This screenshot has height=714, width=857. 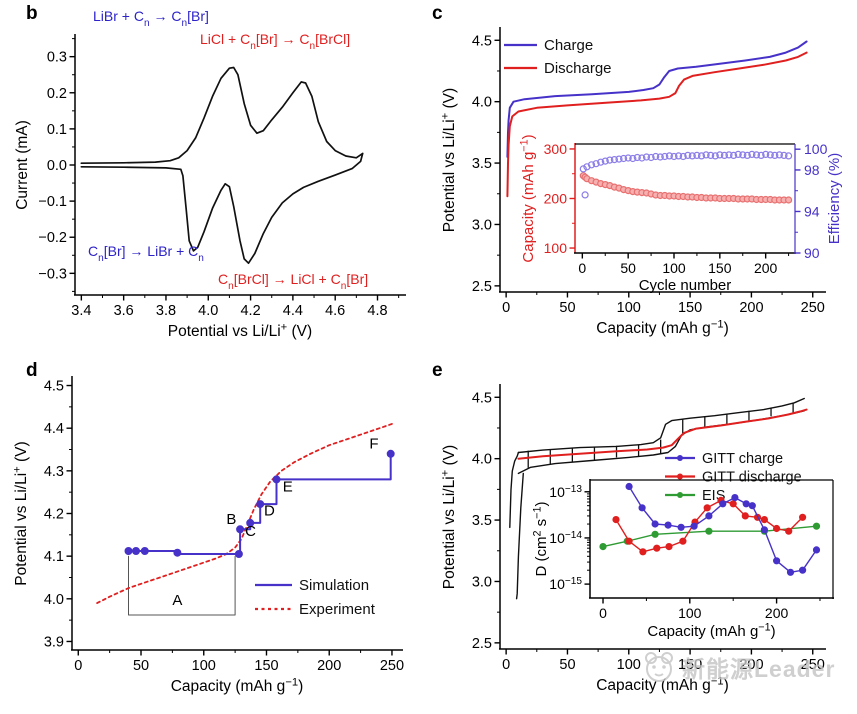 I want to click on svg-text: 0.2, so click(x=57, y=94).